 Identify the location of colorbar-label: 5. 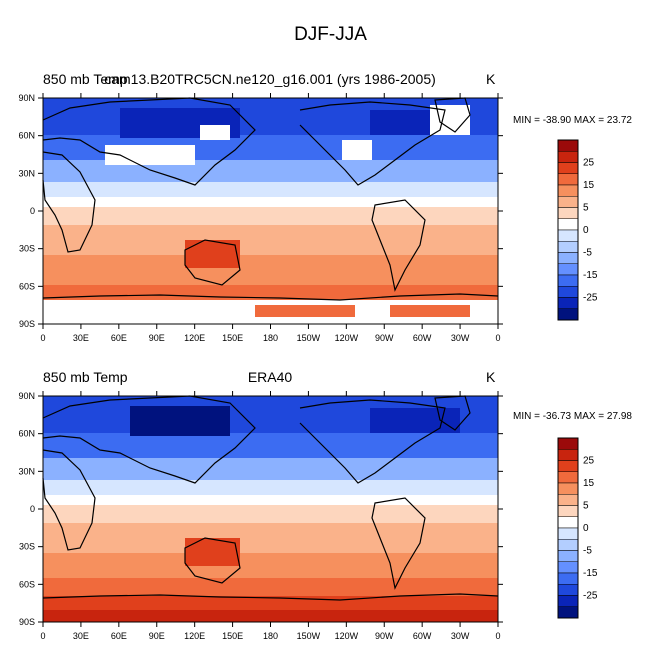
(586, 208).